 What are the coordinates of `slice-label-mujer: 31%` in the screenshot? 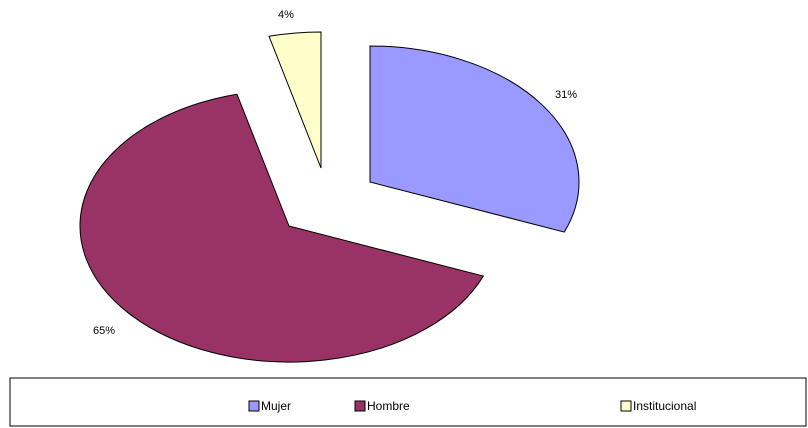 It's located at (566, 95).